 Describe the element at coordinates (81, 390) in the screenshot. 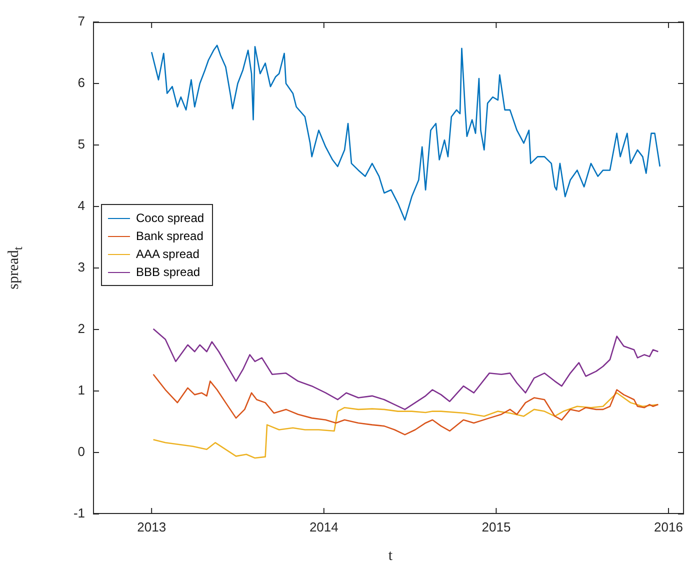

I see `y-tick-label: 1` at that location.